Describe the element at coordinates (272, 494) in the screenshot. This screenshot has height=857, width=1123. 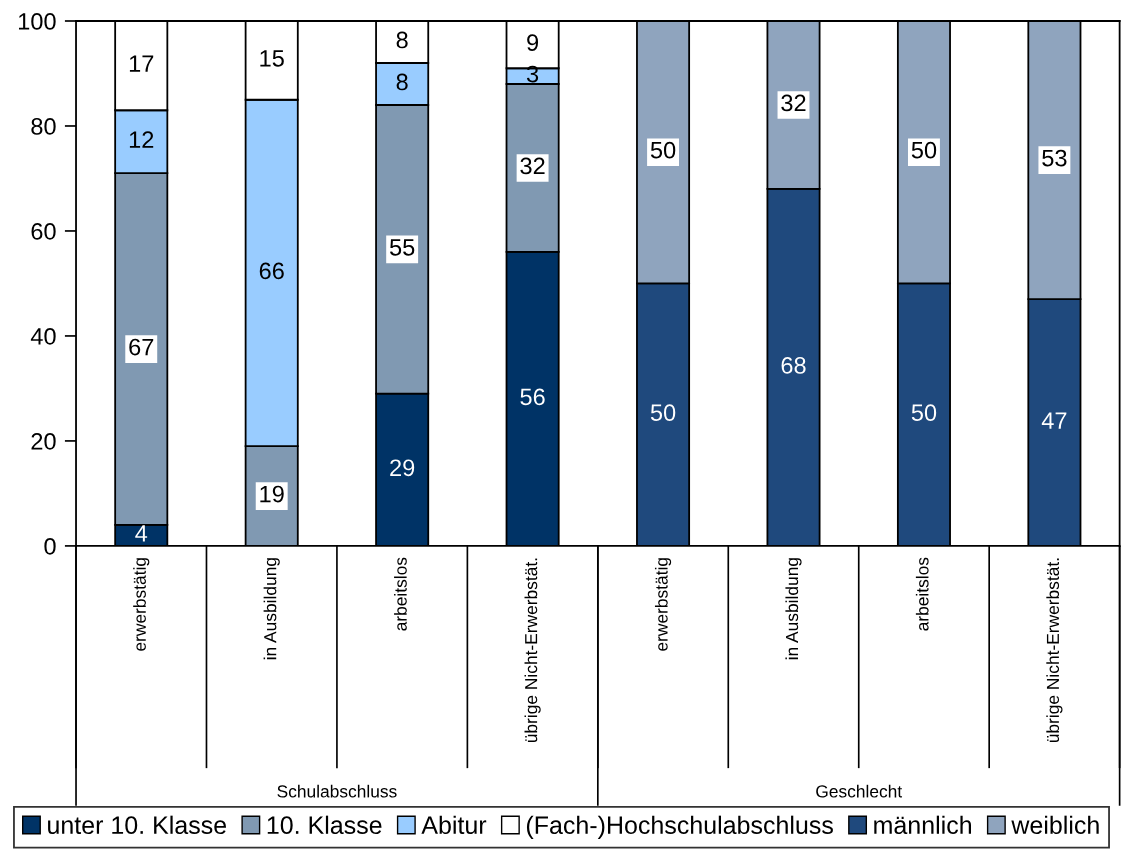
I see `data-label: 19` at that location.